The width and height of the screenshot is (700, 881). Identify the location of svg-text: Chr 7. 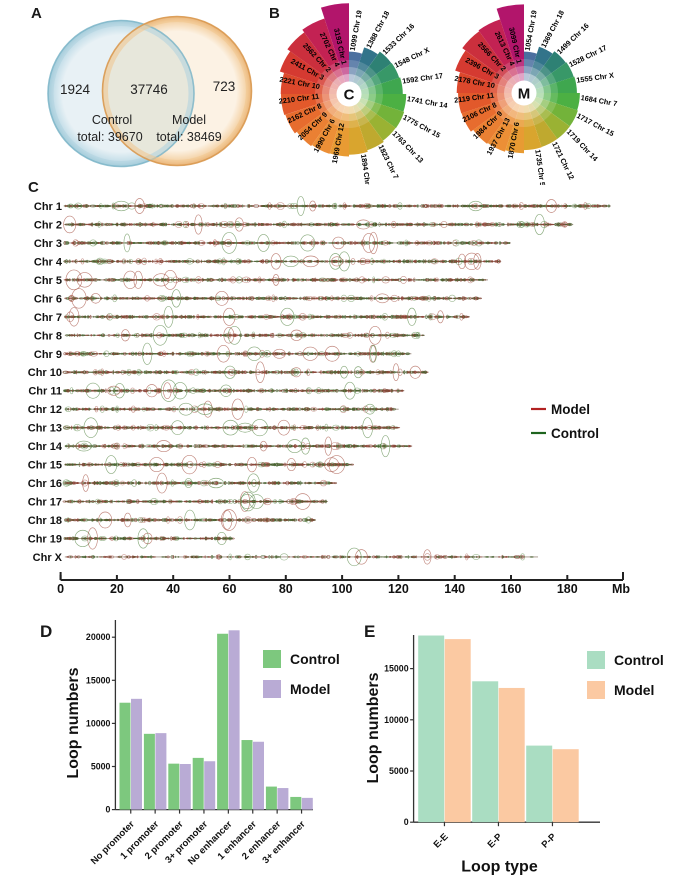
(48, 318).